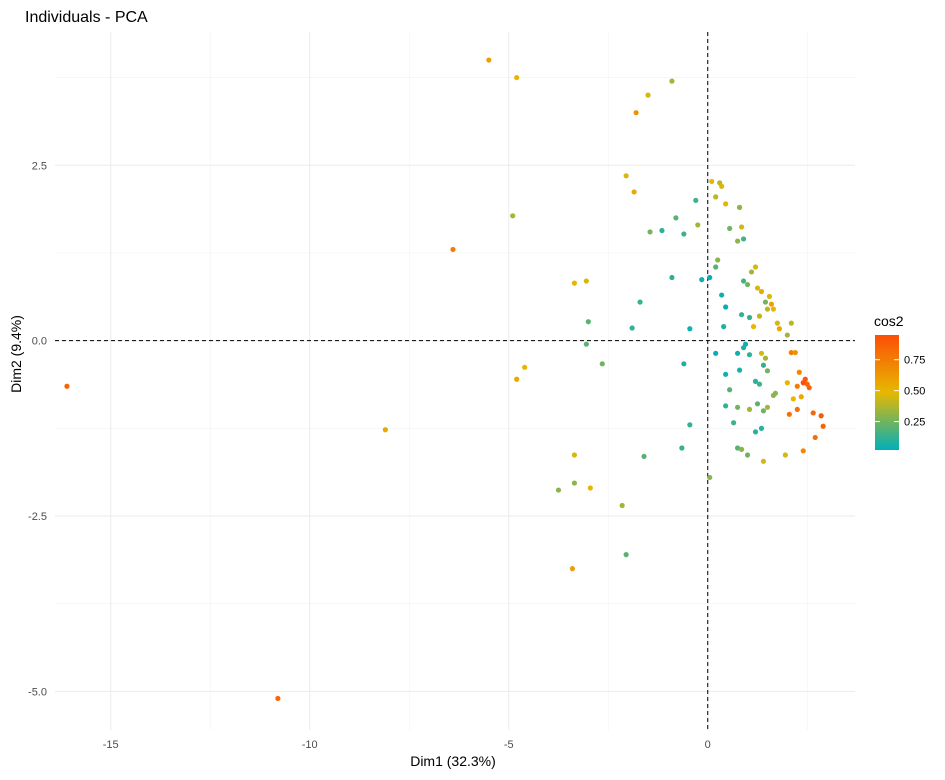 The height and width of the screenshot is (780, 945). Describe the element at coordinates (86, 17) in the screenshot. I see `chart-title: Individuals - PCA` at that location.